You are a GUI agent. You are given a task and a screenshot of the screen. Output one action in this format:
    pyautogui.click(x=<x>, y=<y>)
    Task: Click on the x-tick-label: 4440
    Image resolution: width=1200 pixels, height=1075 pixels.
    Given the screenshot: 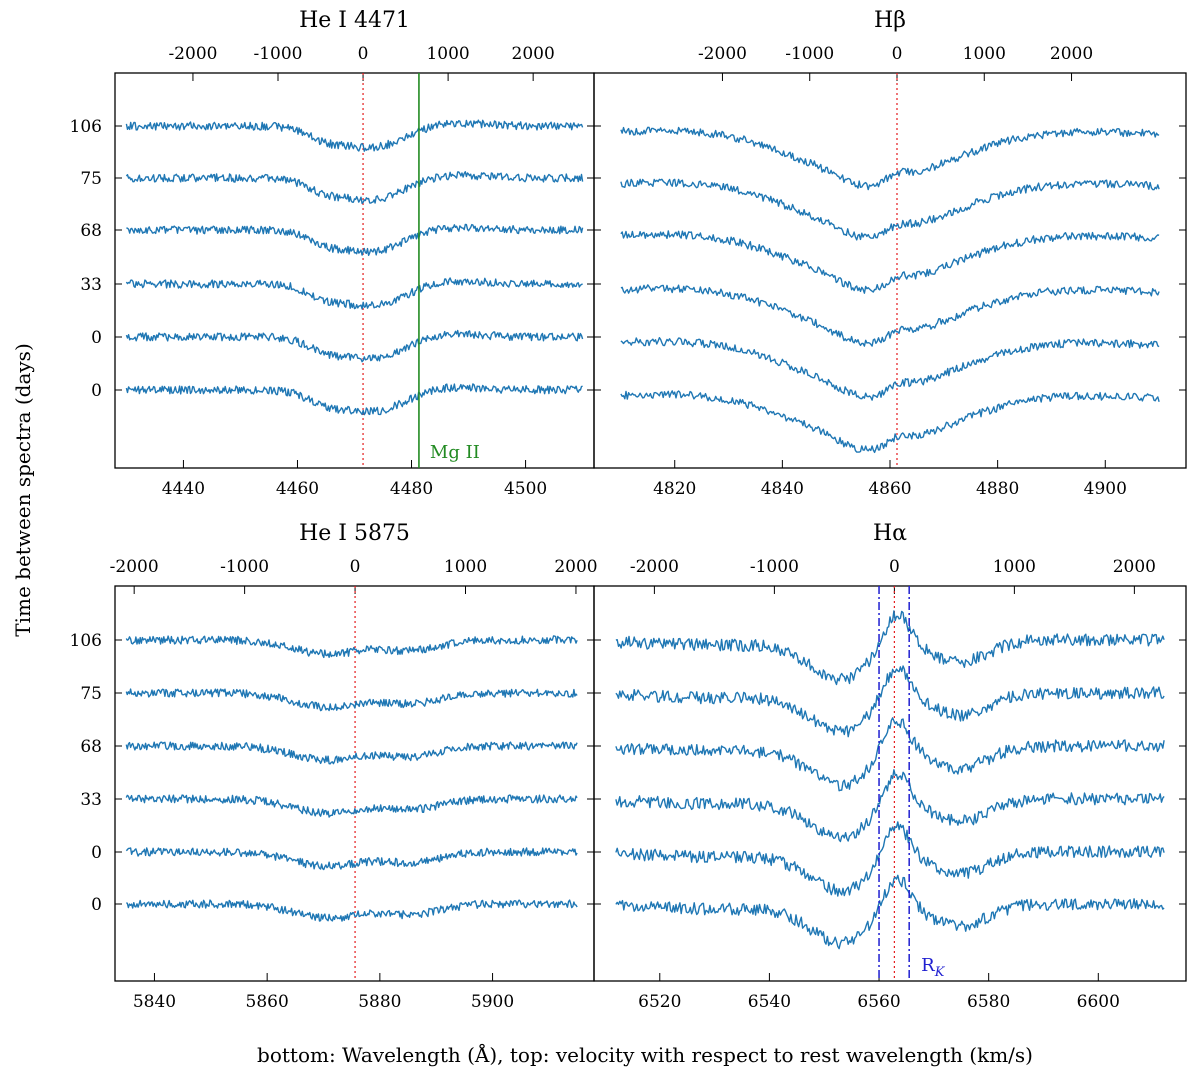 What is the action you would take?
    pyautogui.click(x=183, y=489)
    